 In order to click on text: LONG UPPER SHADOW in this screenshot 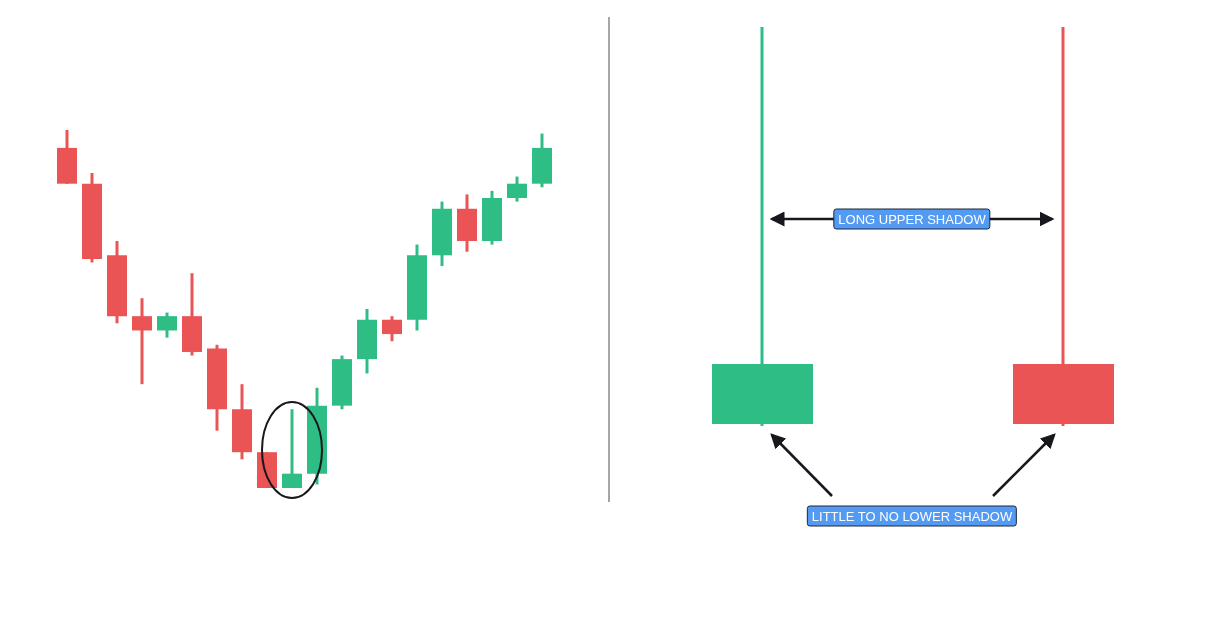, I will do `click(912, 219)`.